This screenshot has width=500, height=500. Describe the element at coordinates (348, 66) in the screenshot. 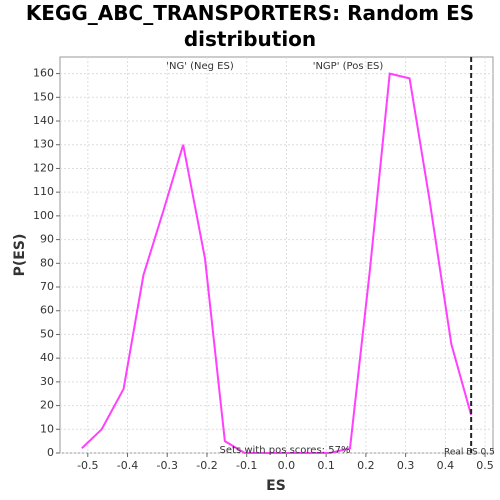

I see `annotation: 'NGP' (Pos ES)` at that location.